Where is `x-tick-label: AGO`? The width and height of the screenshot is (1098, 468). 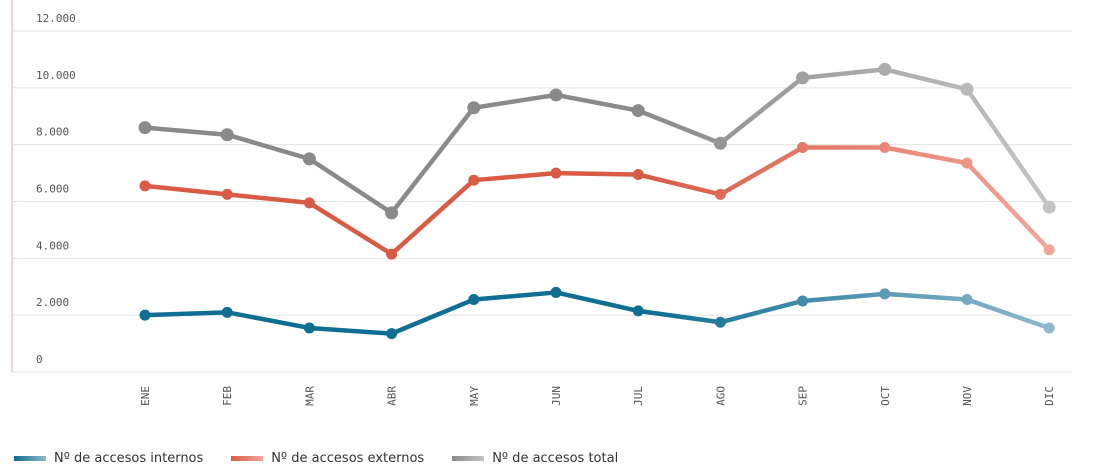
x-tick-label: AGO is located at coordinates (720, 396).